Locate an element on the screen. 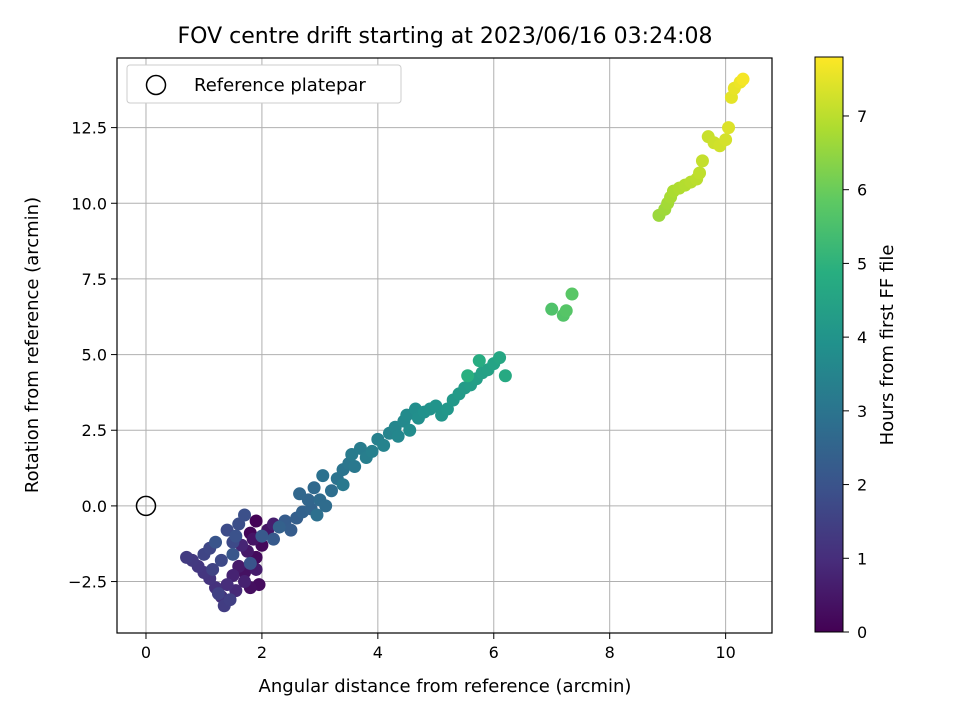 The image size is (960, 720). colorbar-tick-label: 1 is located at coordinates (862, 558).